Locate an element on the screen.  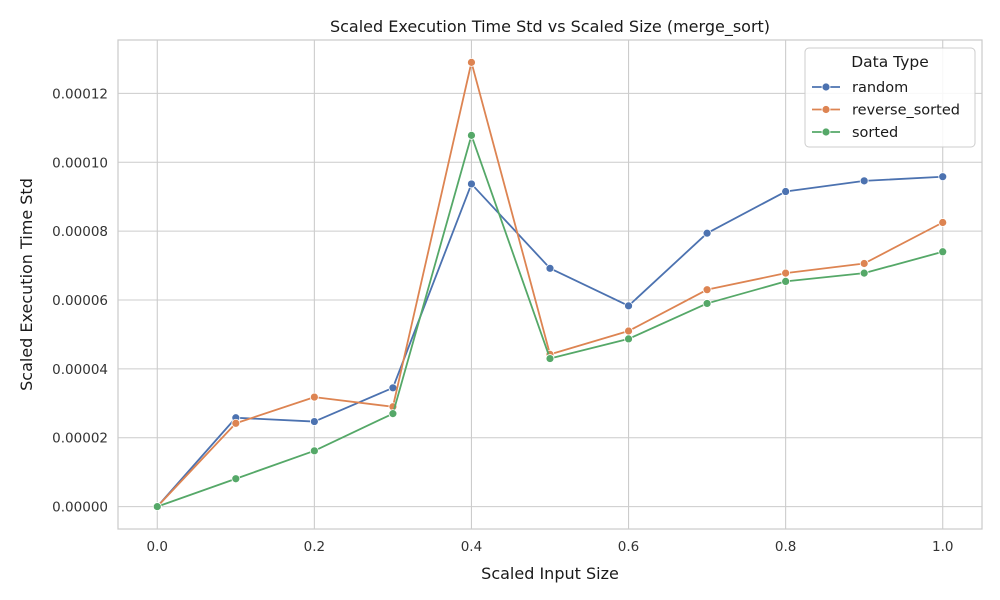
legend-label: sorted is located at coordinates (875, 133).